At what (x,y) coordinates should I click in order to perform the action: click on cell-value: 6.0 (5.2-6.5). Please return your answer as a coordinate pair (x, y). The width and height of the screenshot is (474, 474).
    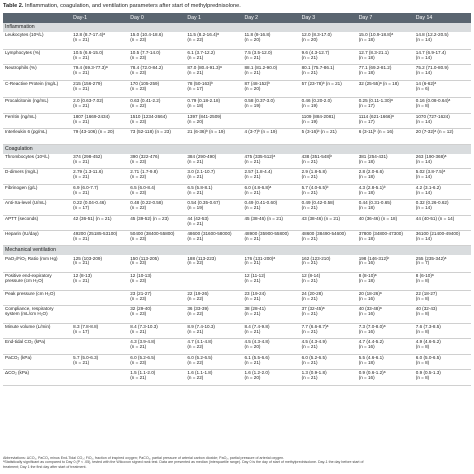
    Looking at the image, I should click on (200, 357).